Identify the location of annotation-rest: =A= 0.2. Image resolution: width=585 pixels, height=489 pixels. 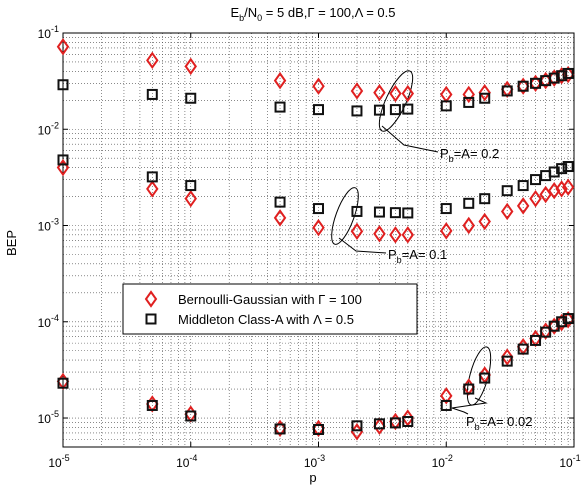
(477, 153).